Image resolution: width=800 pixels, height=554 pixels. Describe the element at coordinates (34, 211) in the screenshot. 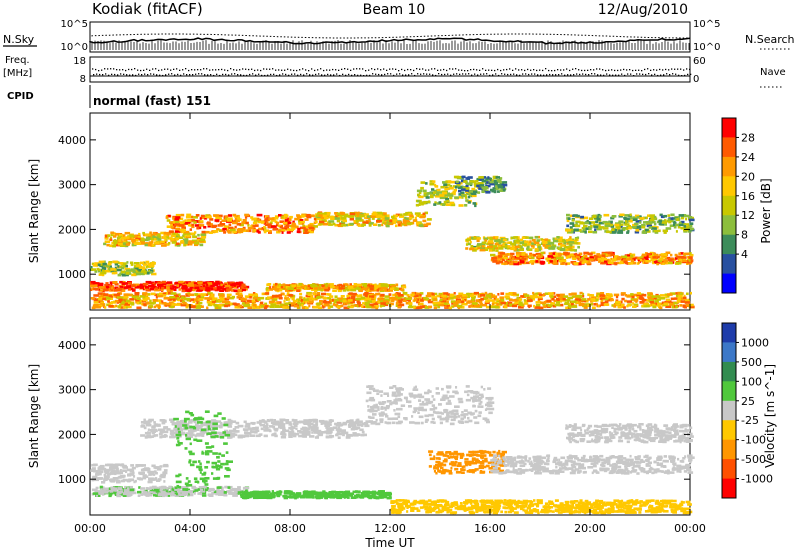

I see `power-ylabel: Slant Range [km]` at that location.